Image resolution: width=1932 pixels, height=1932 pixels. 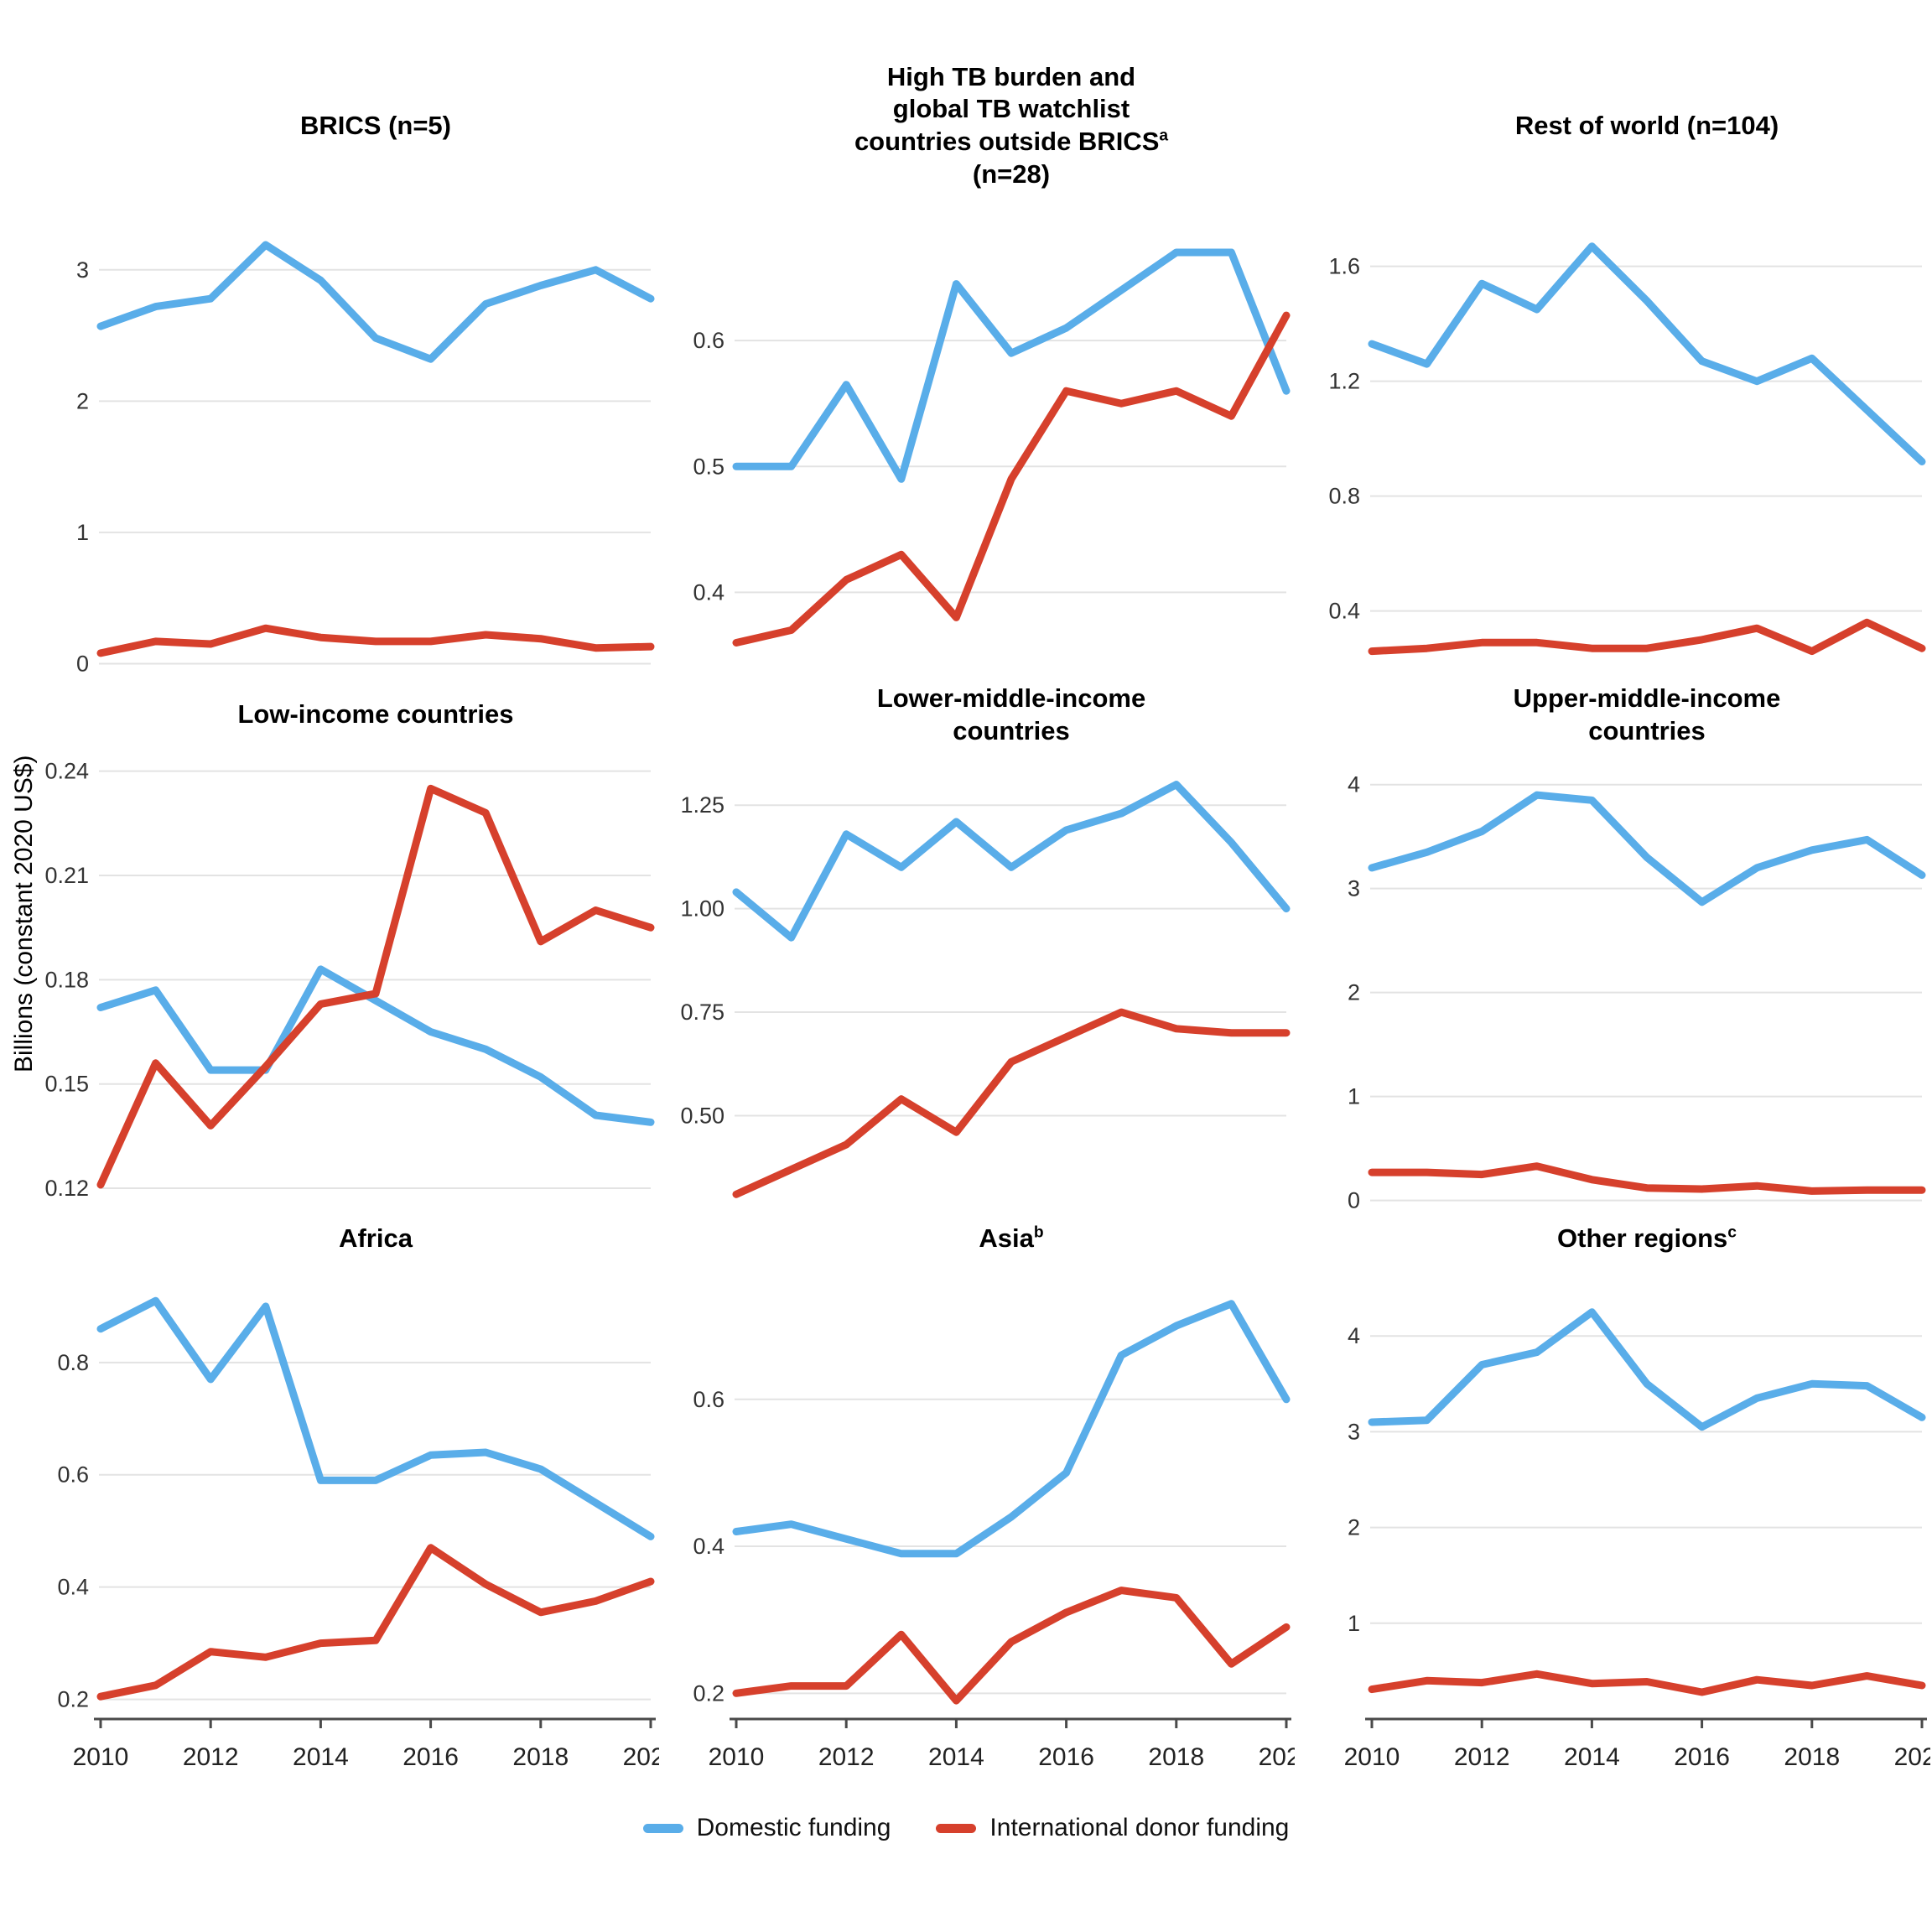 I want to click on title-superscript: c, so click(x=1732, y=1232).